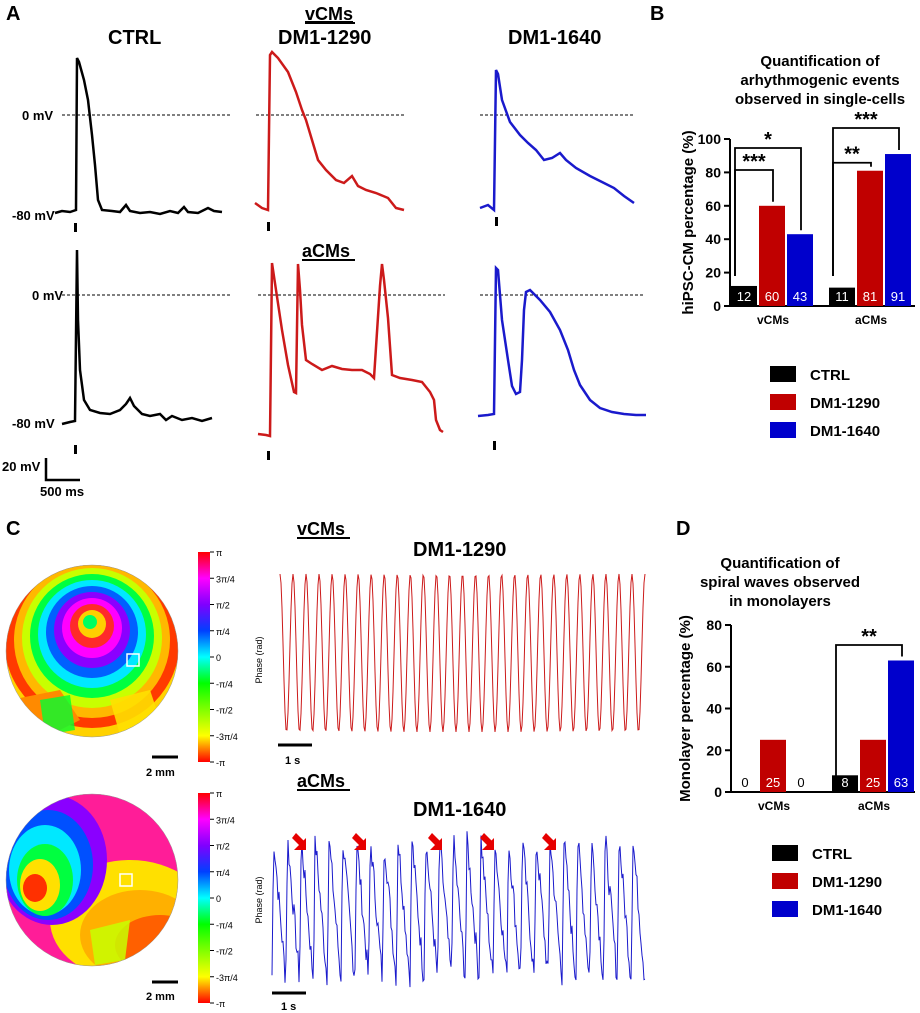  What do you see at coordinates (459, 810) in the screenshot?
I see `c-title-dm1-1640: DM1-1640` at bounding box center [459, 810].